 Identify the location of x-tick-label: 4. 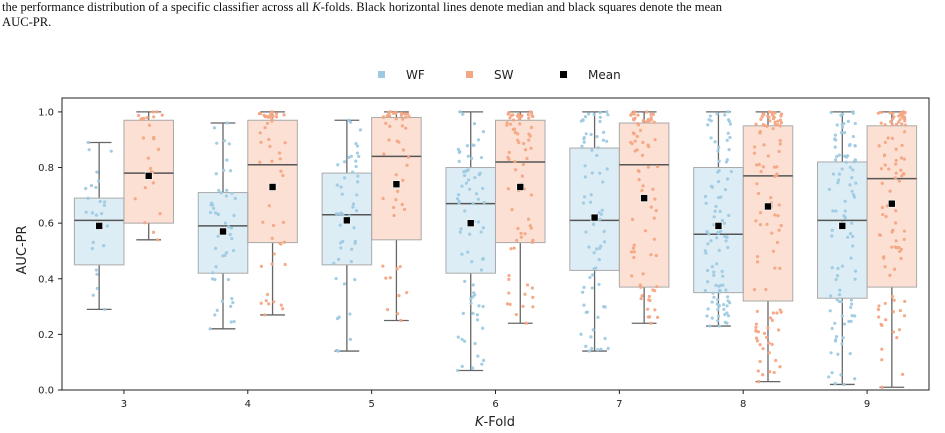
(248, 404).